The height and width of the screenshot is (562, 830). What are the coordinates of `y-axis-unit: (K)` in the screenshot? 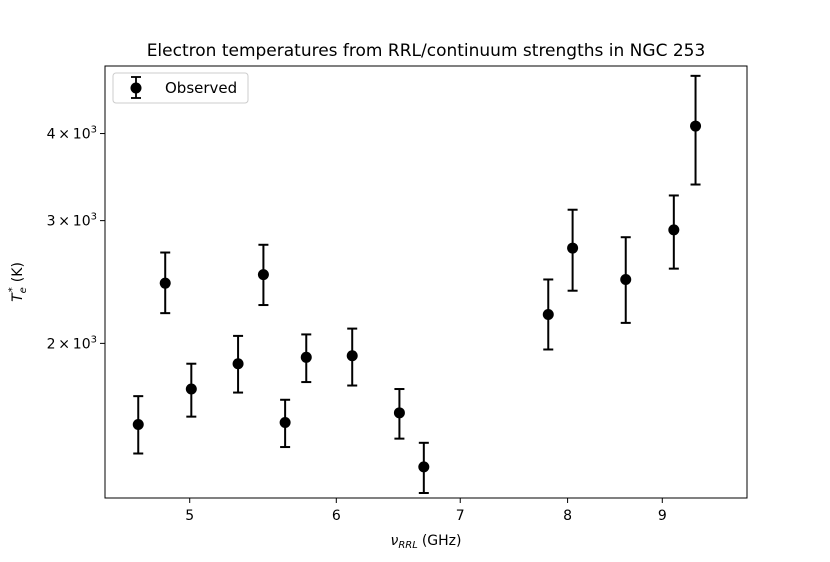 It's located at (18, 272).